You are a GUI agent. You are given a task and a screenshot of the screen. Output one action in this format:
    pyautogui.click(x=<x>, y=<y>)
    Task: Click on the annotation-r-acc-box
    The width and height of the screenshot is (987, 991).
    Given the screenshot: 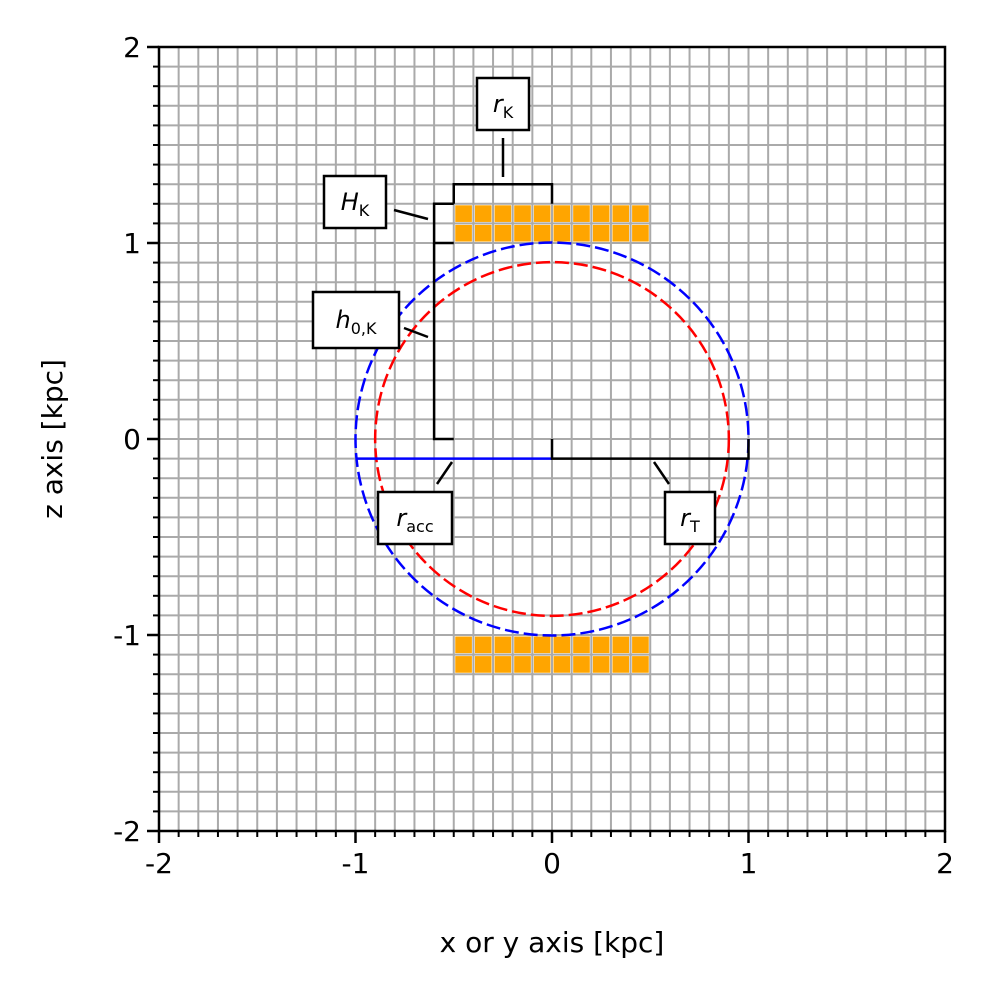 What is the action you would take?
    pyautogui.click(x=415, y=518)
    